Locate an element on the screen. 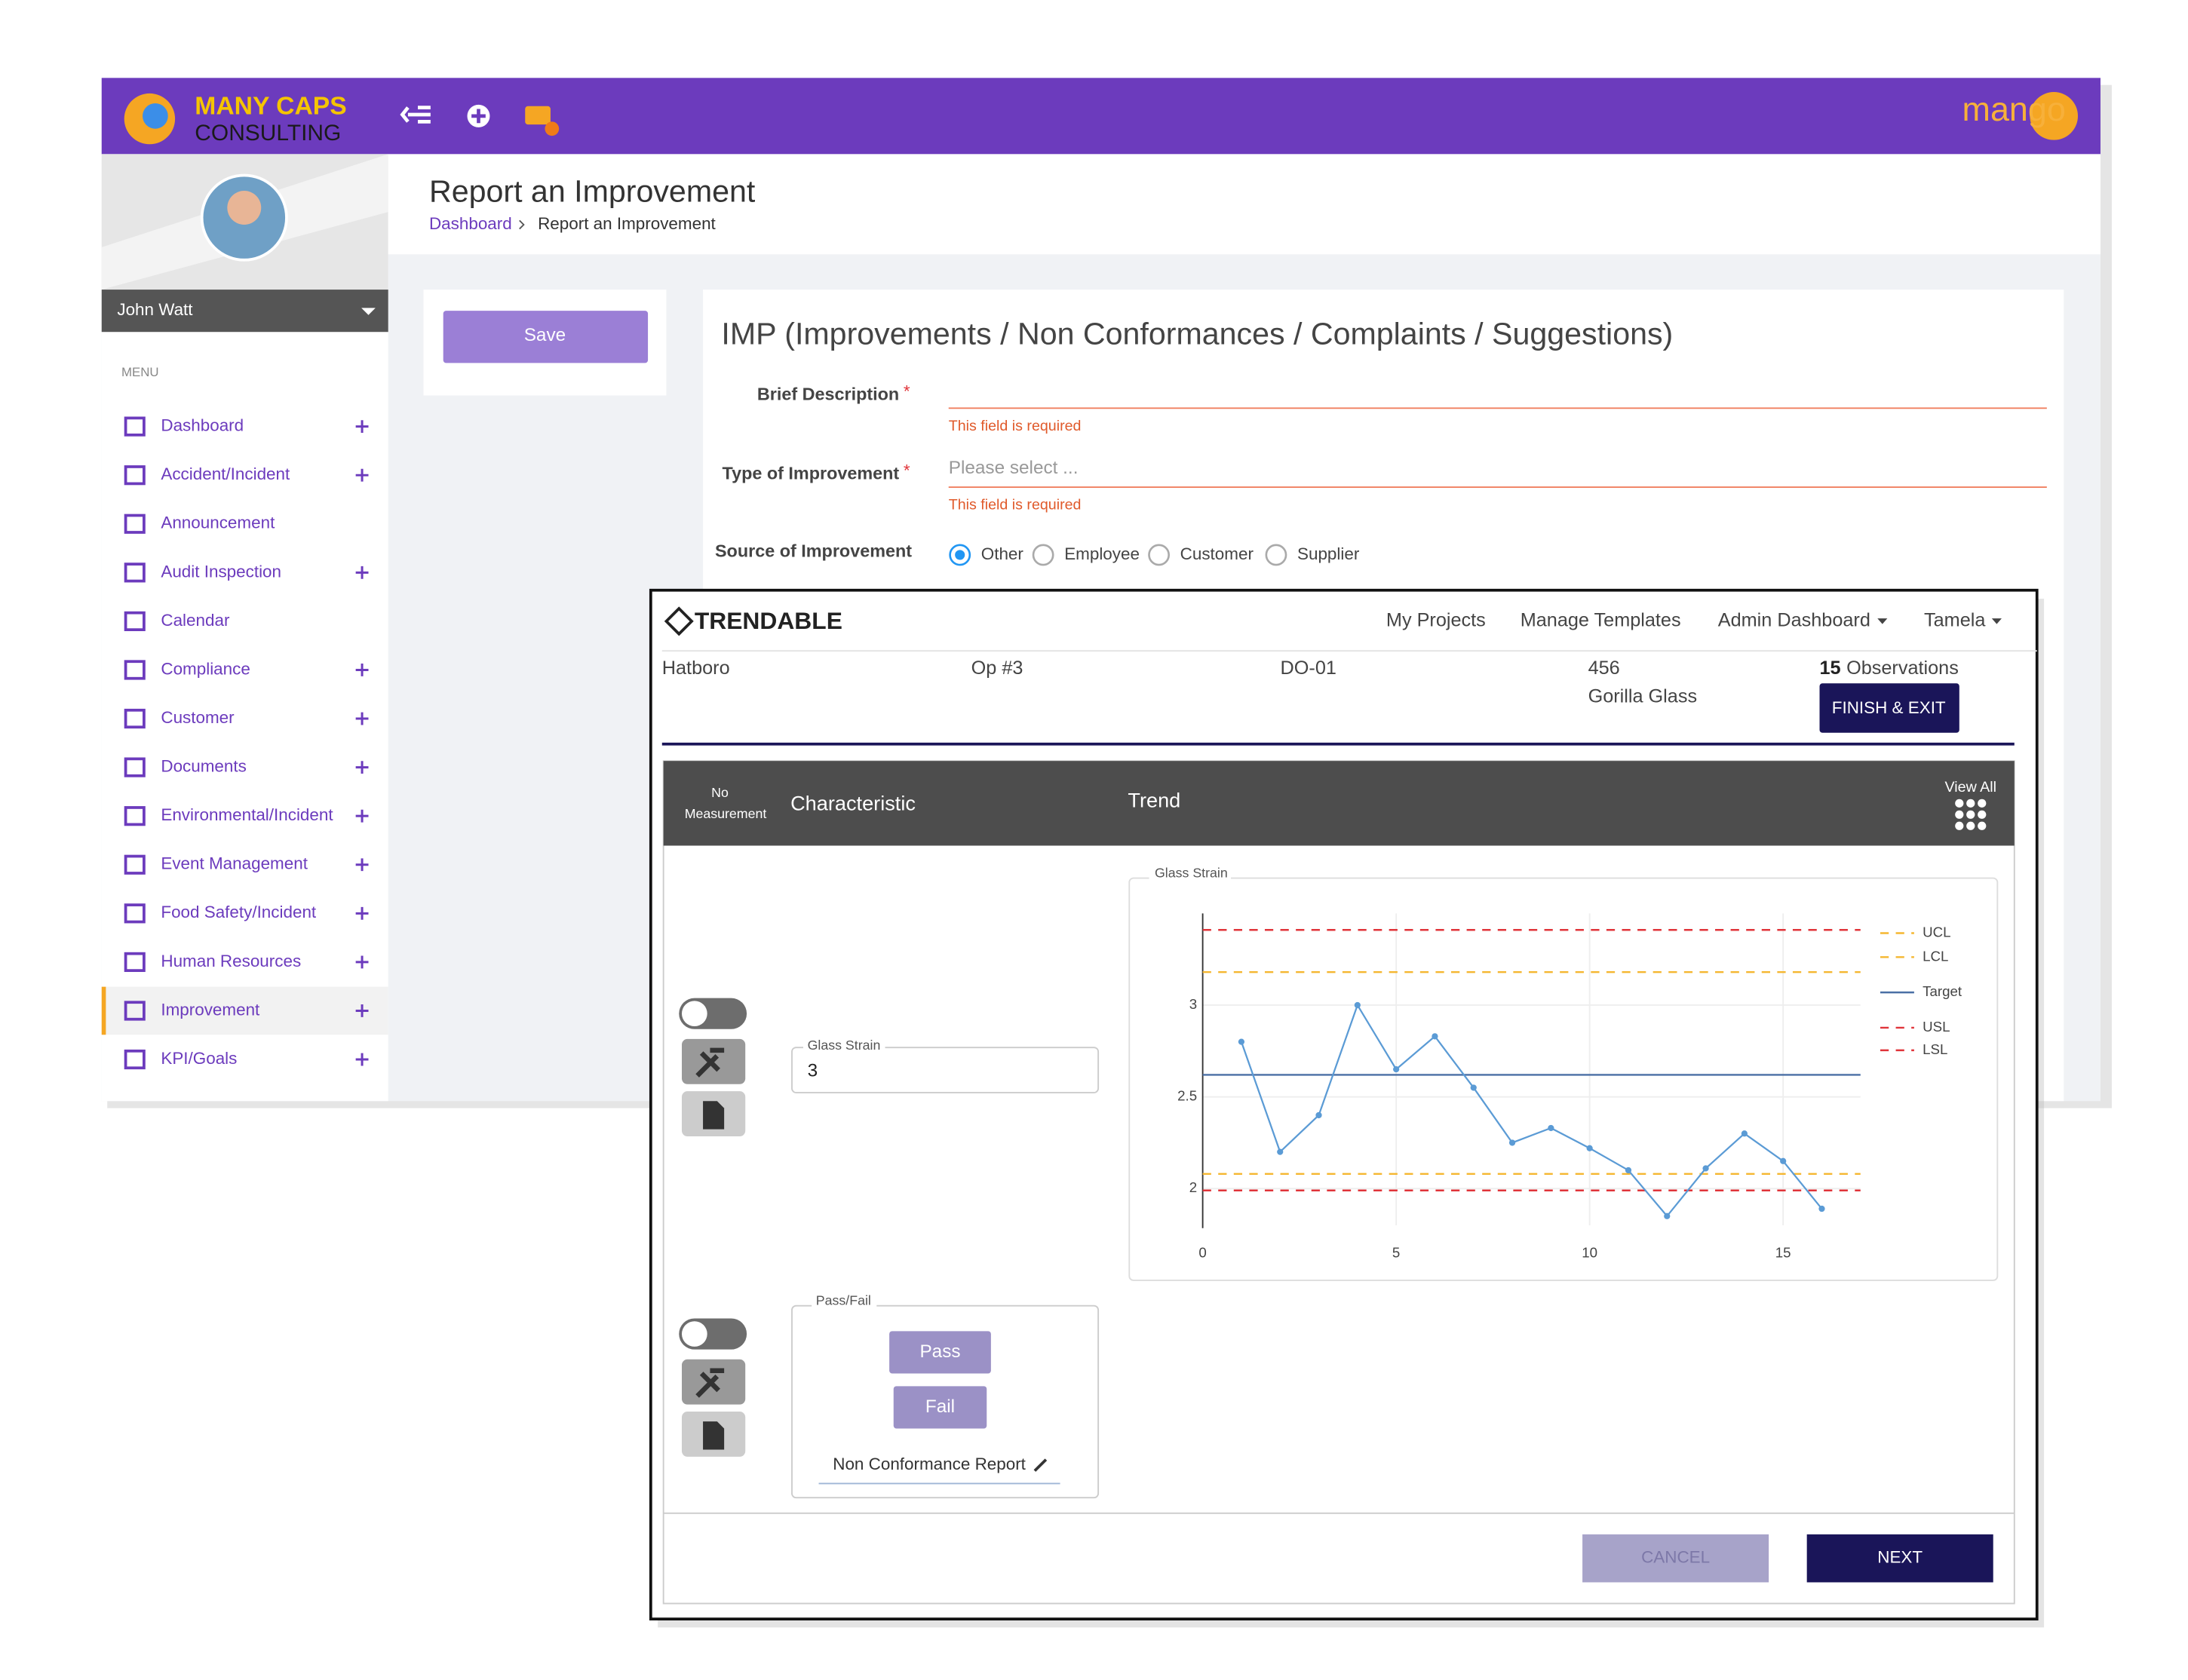 The width and height of the screenshot is (2188, 1680). menu-item: Event Management is located at coordinates (234, 863).